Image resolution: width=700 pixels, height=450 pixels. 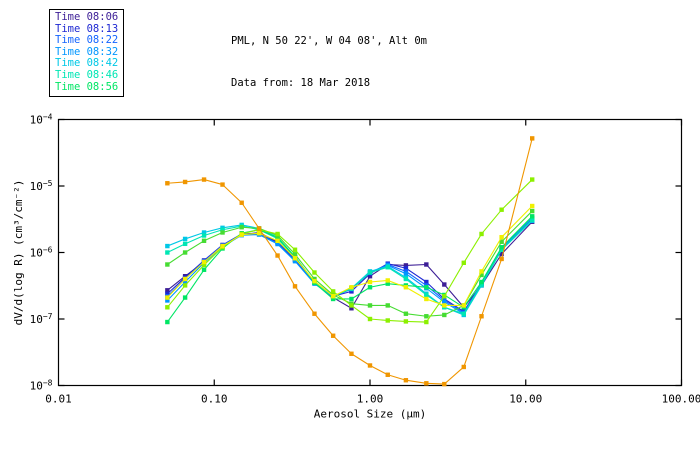 What do you see at coordinates (301, 83) in the screenshot?
I see `chart-title-line2: Data from: 18 Mar 2018` at bounding box center [301, 83].